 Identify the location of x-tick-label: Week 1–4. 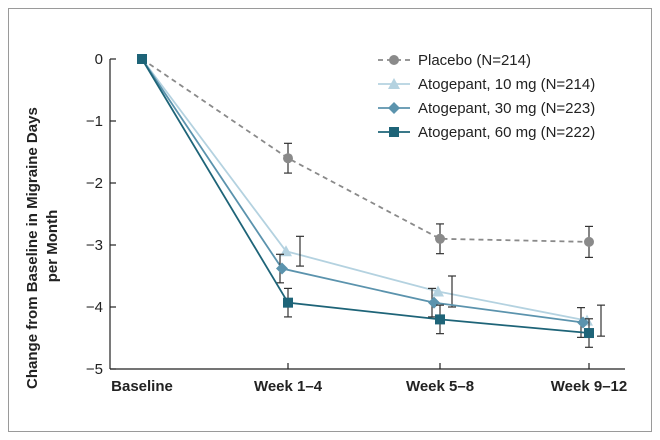
(288, 386).